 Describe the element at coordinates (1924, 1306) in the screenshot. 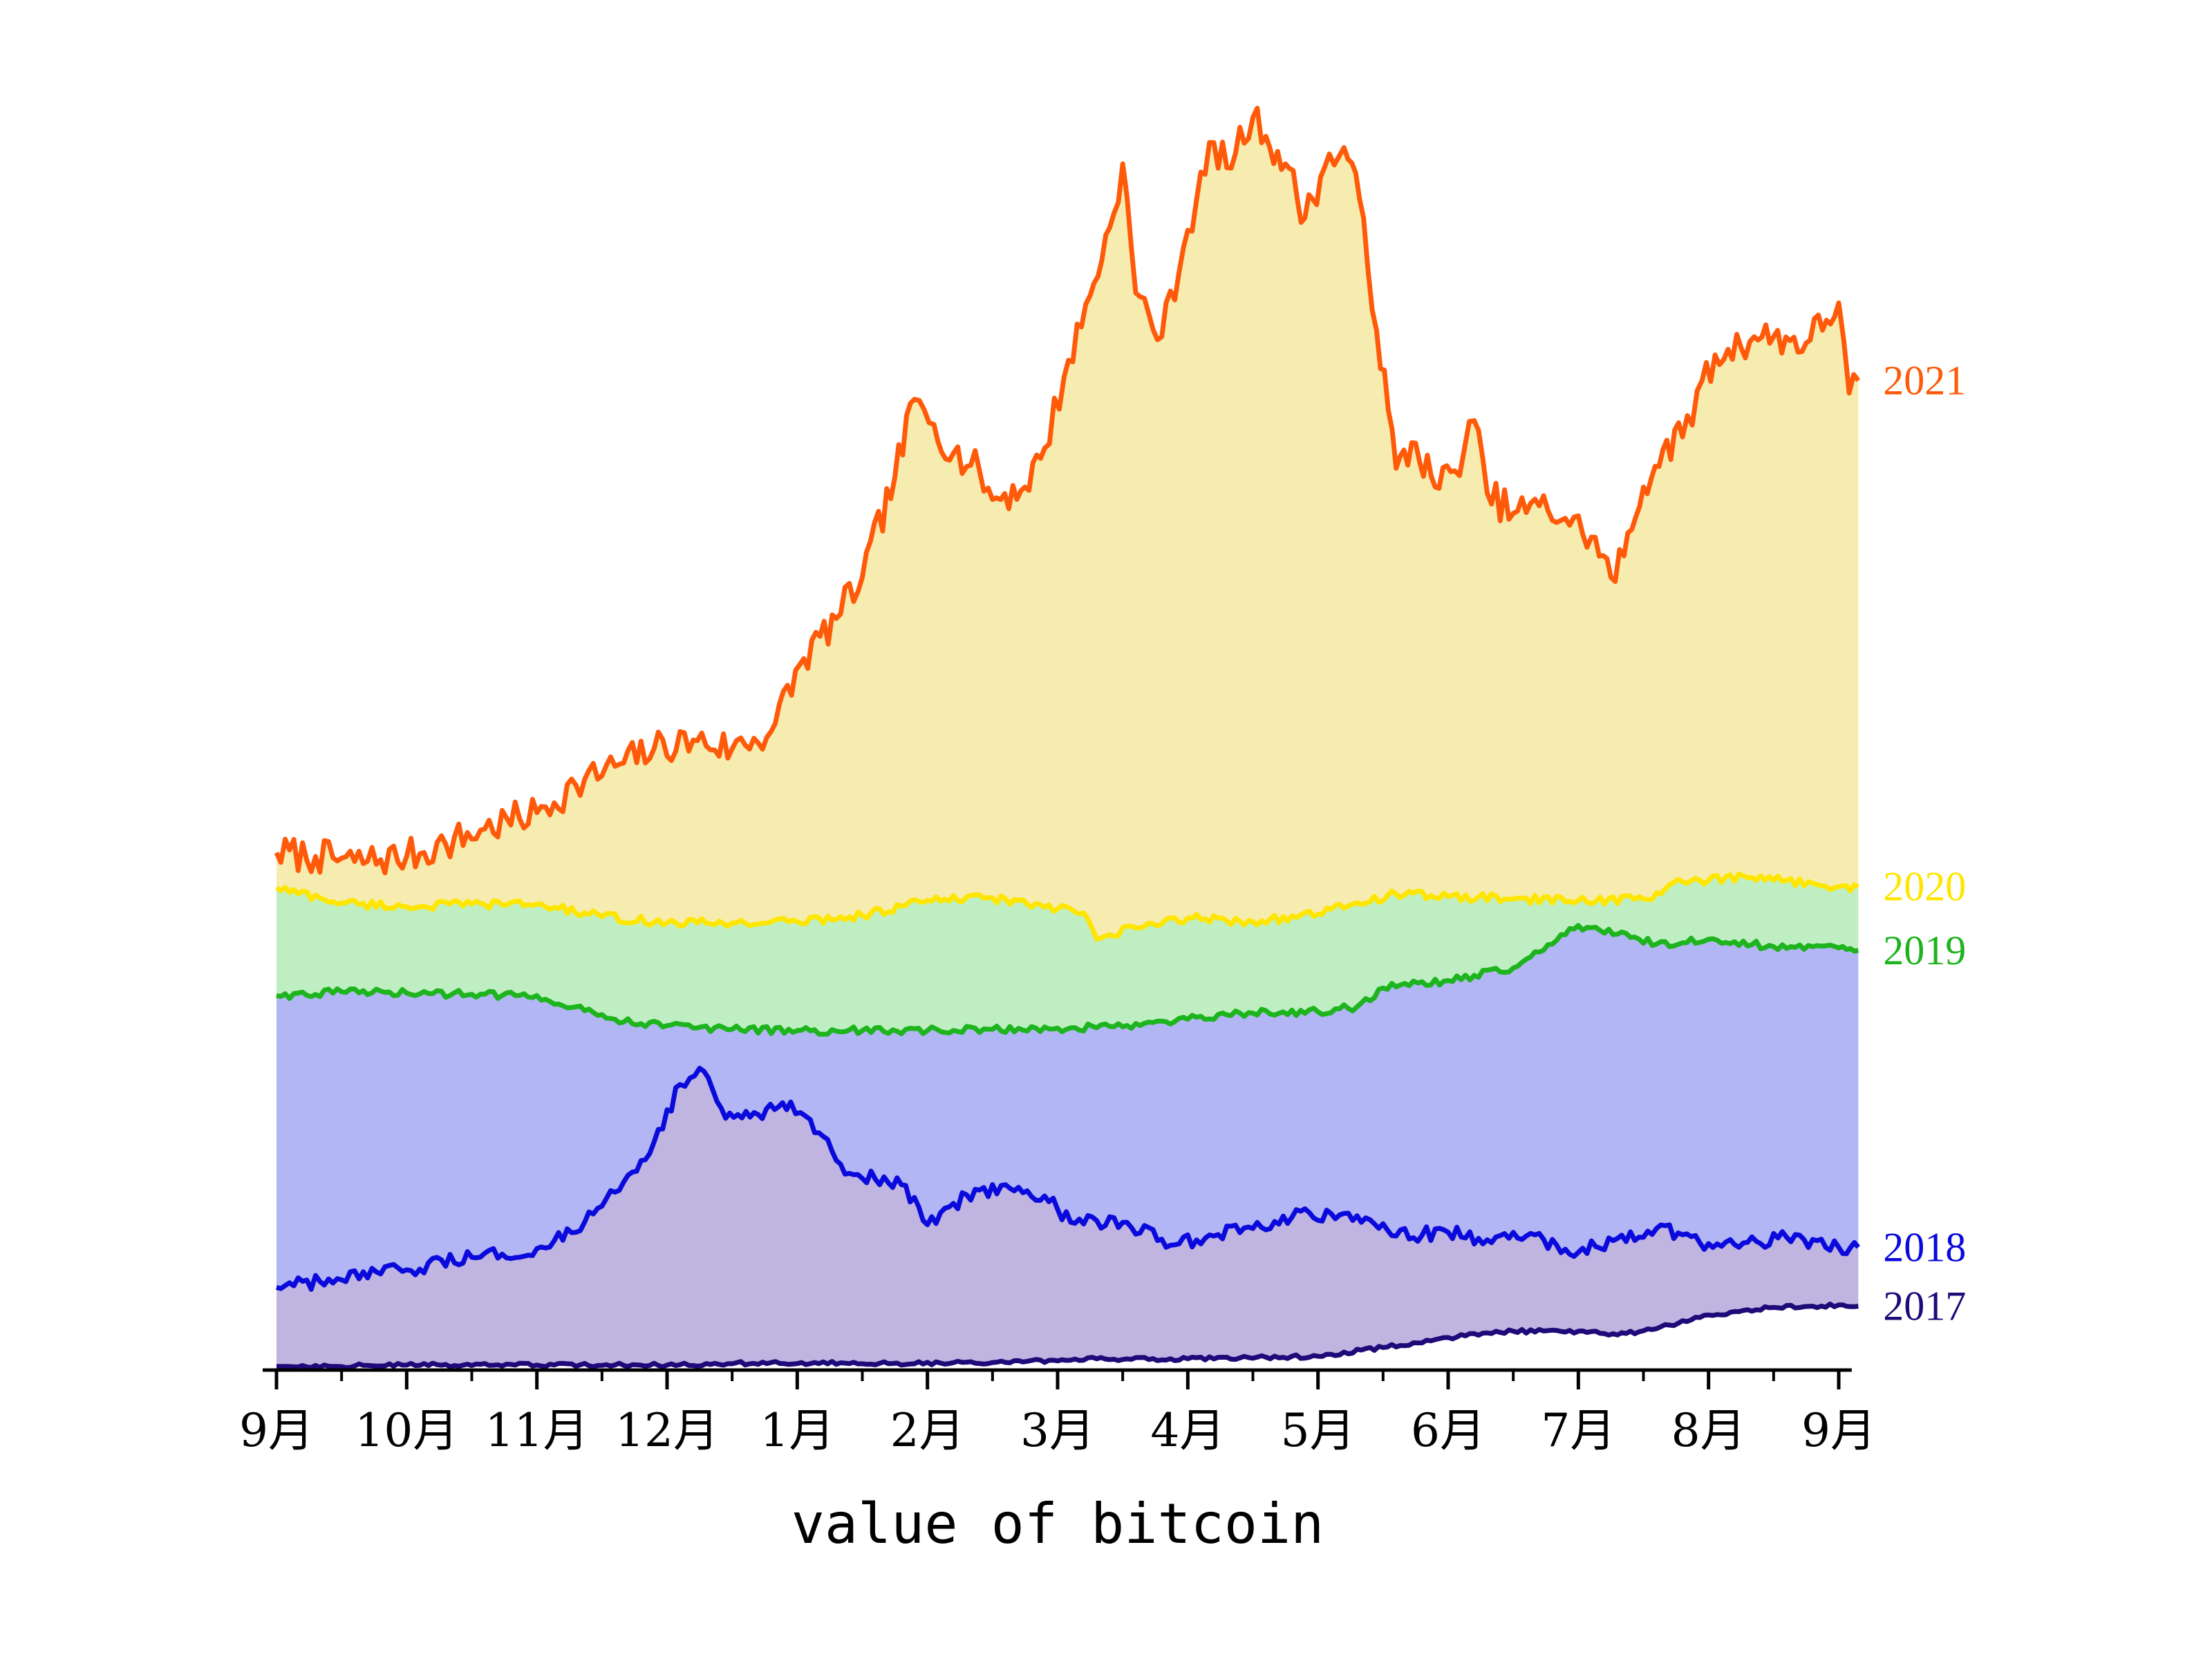

I see `series-label-2017: 2017` at that location.